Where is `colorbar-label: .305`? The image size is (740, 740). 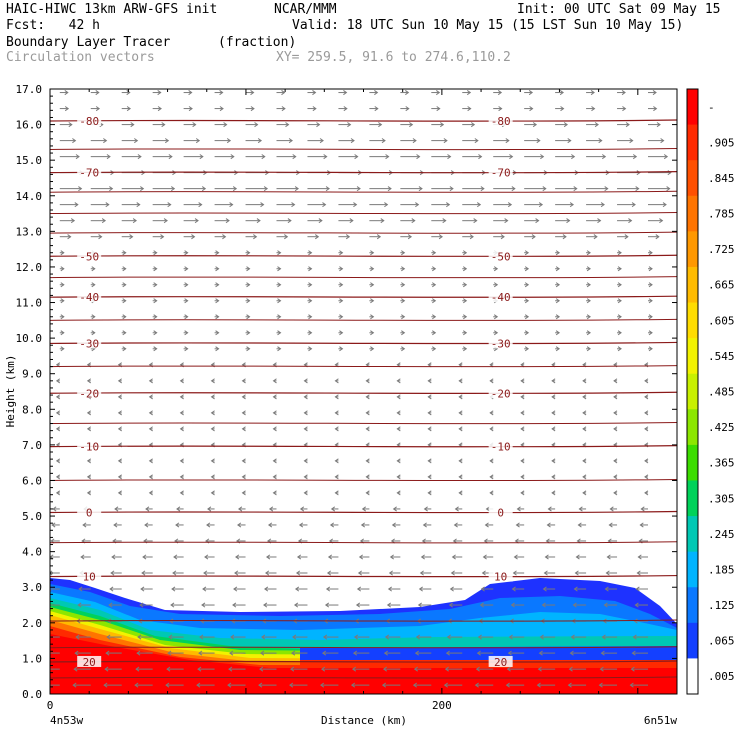
colorbar-label: .305 is located at coordinates (721, 498).